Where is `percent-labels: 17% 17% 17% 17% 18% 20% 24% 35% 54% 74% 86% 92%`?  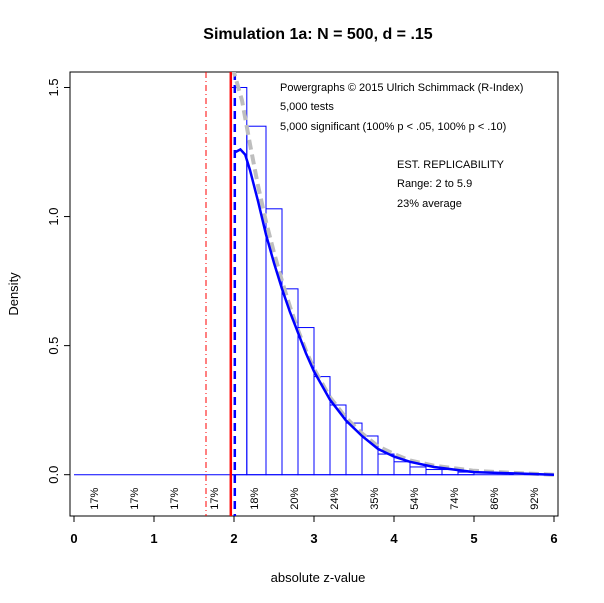
percent-labels: 17% 17% 17% 17% 18% 20% 24% 35% 54% 74% 86% 92% is located at coordinates (315, 498).